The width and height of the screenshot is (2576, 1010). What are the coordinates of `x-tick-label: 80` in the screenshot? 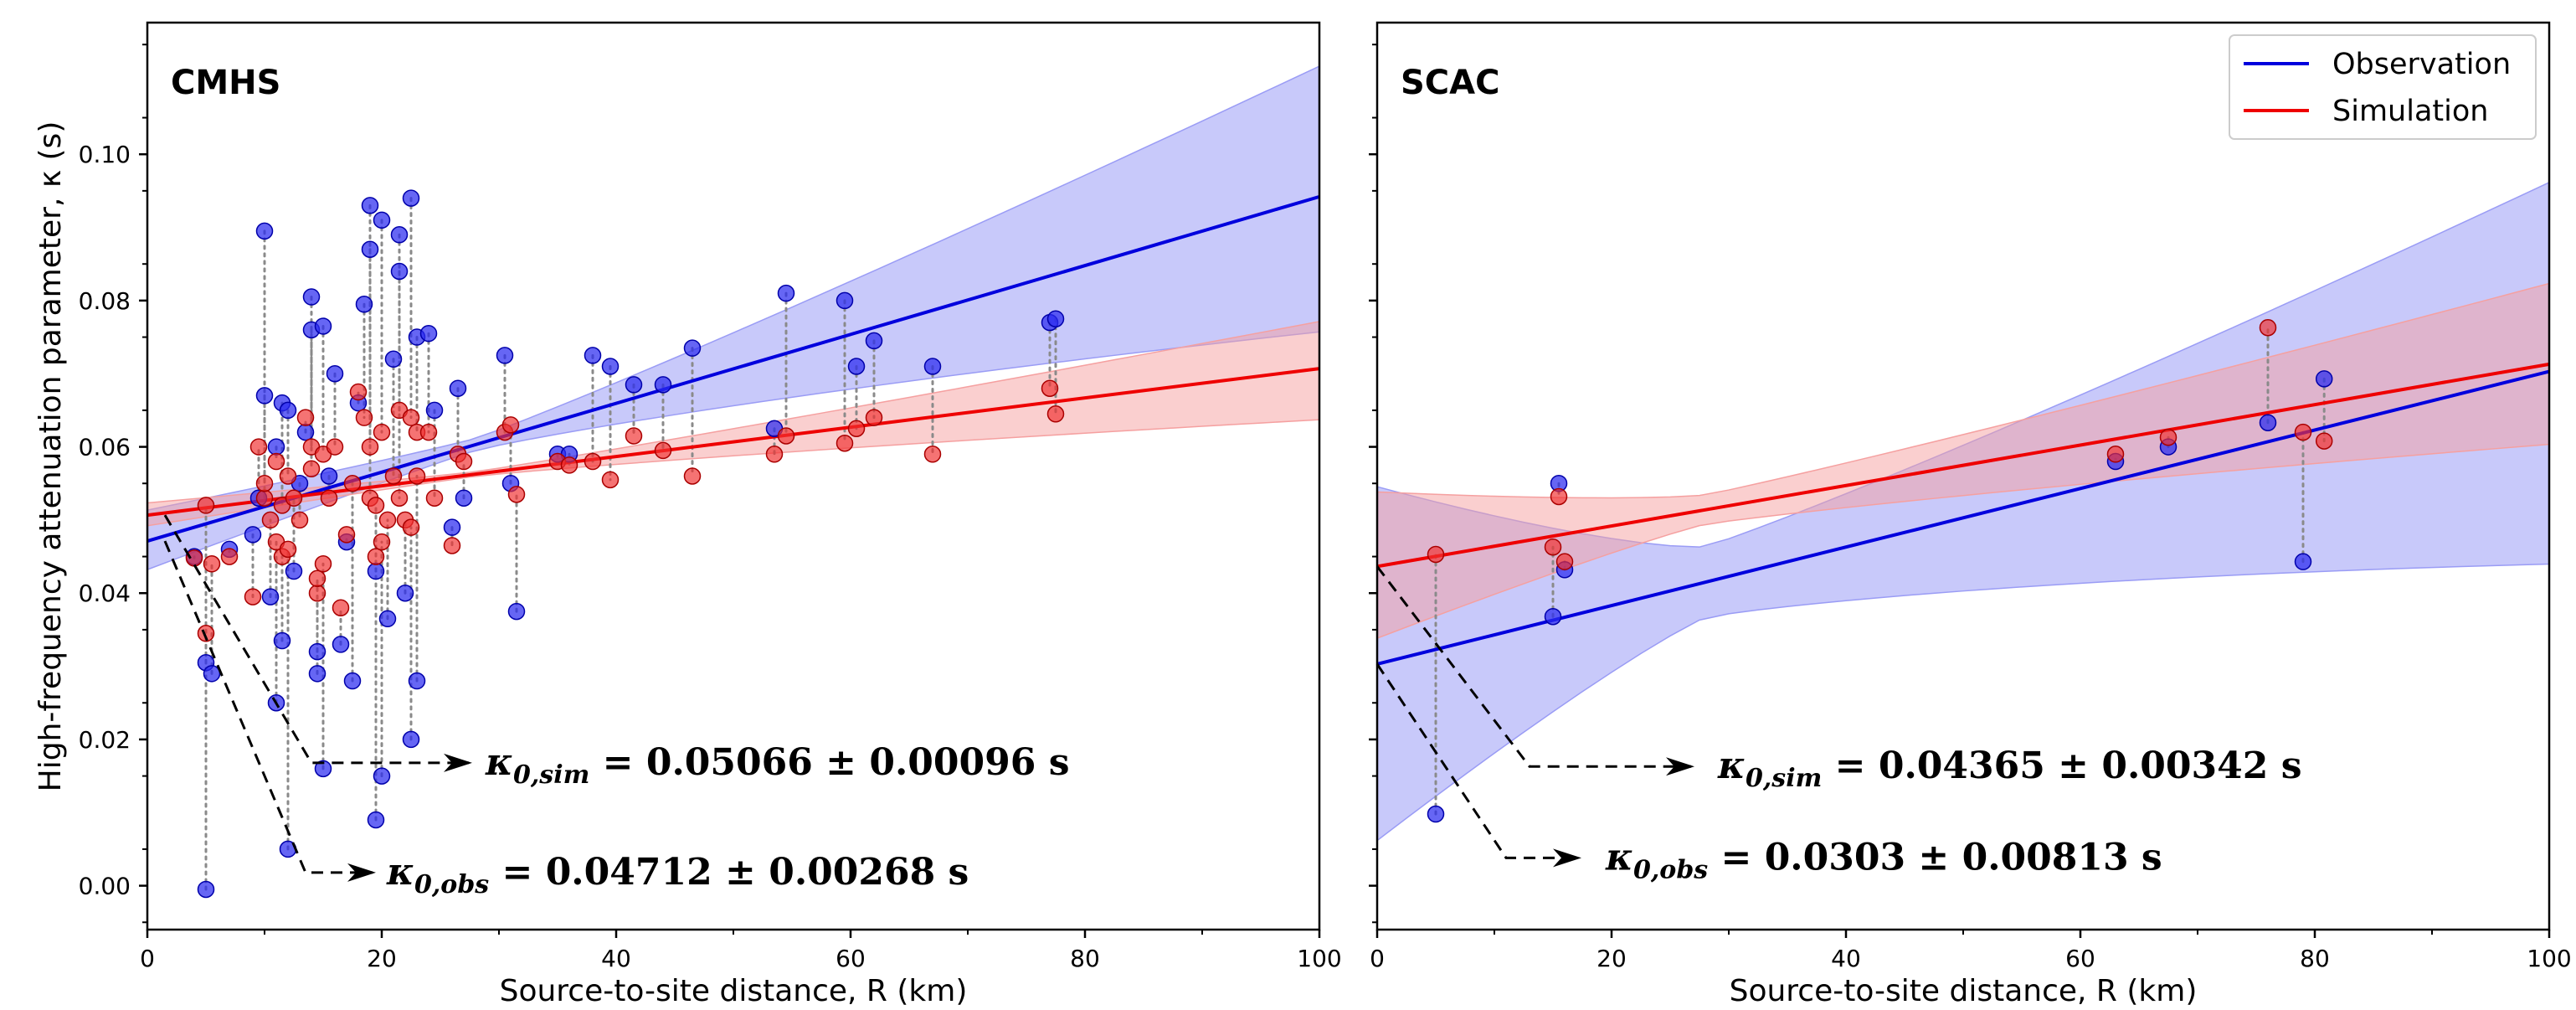 It's located at (2315, 958).